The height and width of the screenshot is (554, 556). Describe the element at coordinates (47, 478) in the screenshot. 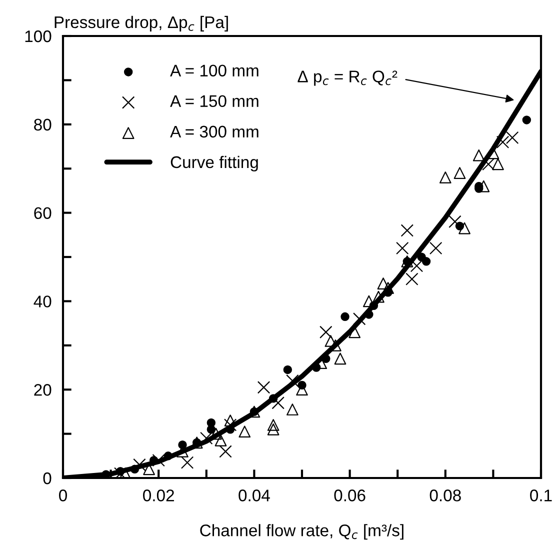

I see `y-tick-label: 0` at that location.